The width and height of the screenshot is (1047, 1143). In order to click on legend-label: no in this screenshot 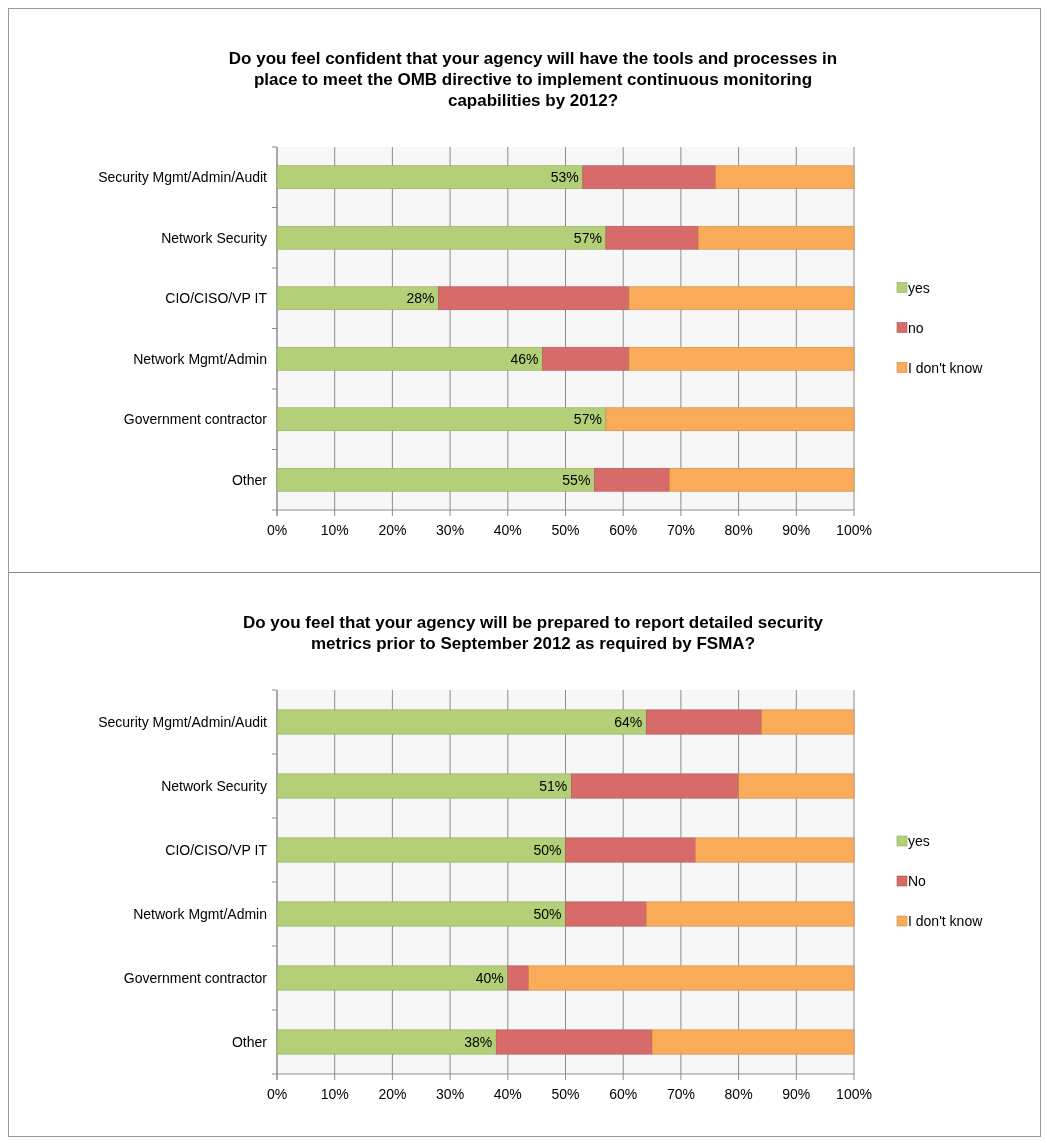, I will do `click(916, 327)`.